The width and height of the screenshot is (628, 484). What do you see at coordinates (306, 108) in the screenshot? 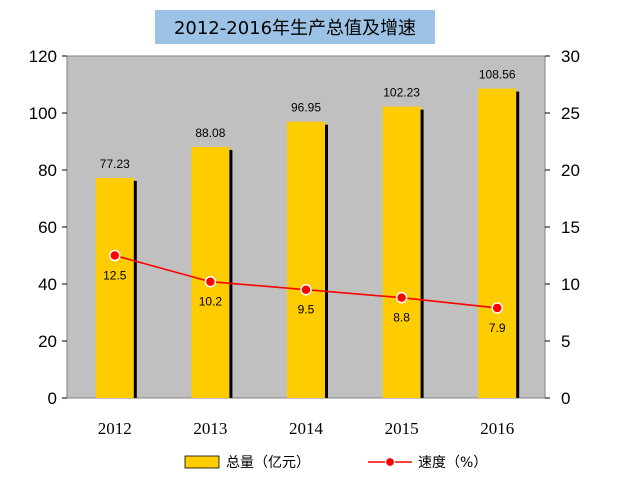
I see `bar-data-label: 96.95` at bounding box center [306, 108].